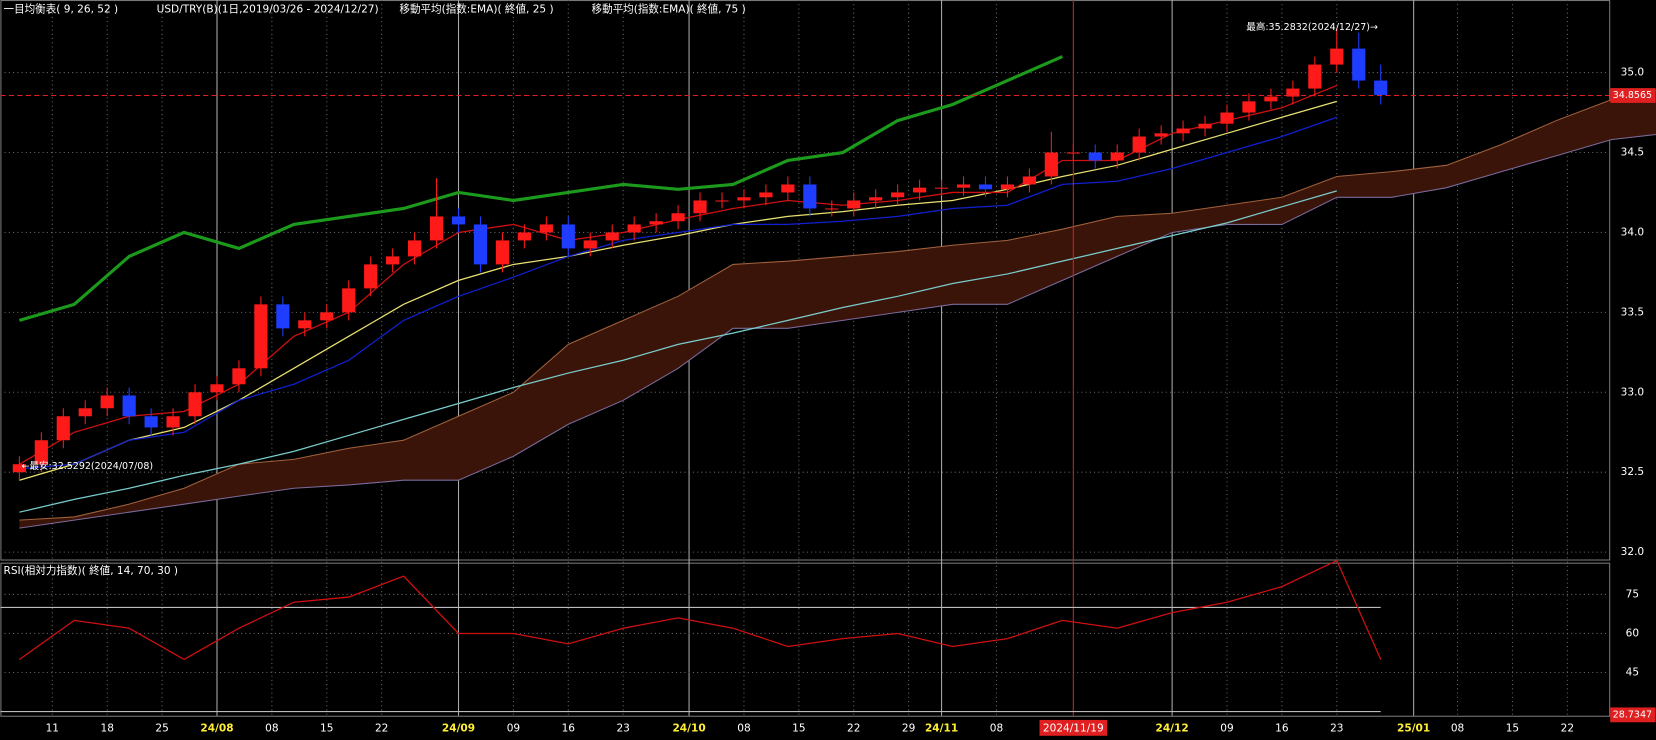 The image size is (1656, 740). What do you see at coordinates (106, 728) in the screenshot?
I see `x-tick-label: 18` at bounding box center [106, 728].